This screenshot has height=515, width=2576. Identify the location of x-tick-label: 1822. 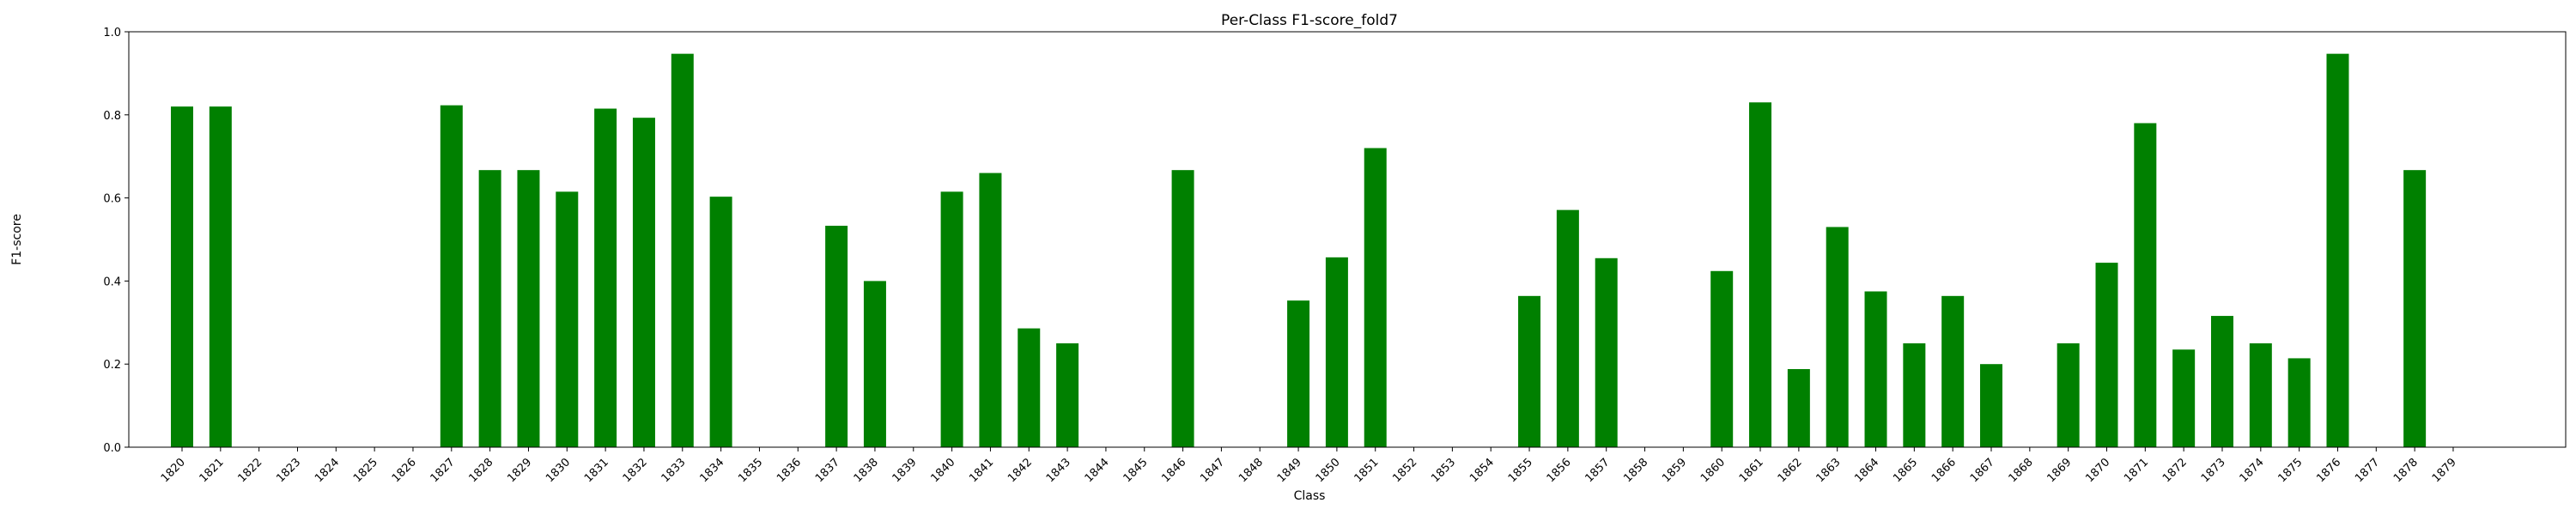
(250, 470).